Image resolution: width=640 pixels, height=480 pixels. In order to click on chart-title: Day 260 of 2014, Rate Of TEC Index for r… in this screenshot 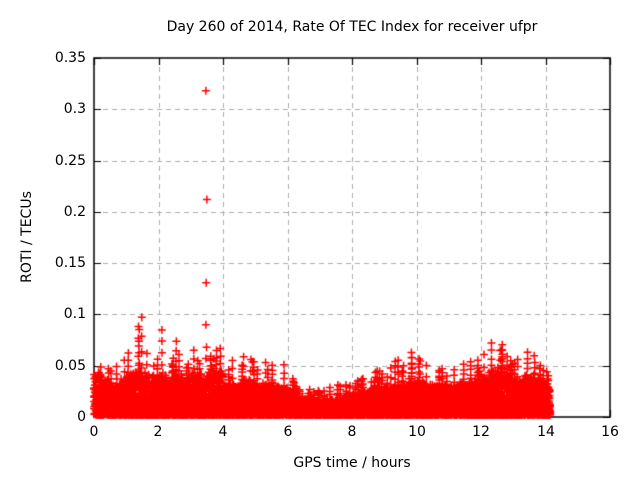, I will do `click(352, 27)`.